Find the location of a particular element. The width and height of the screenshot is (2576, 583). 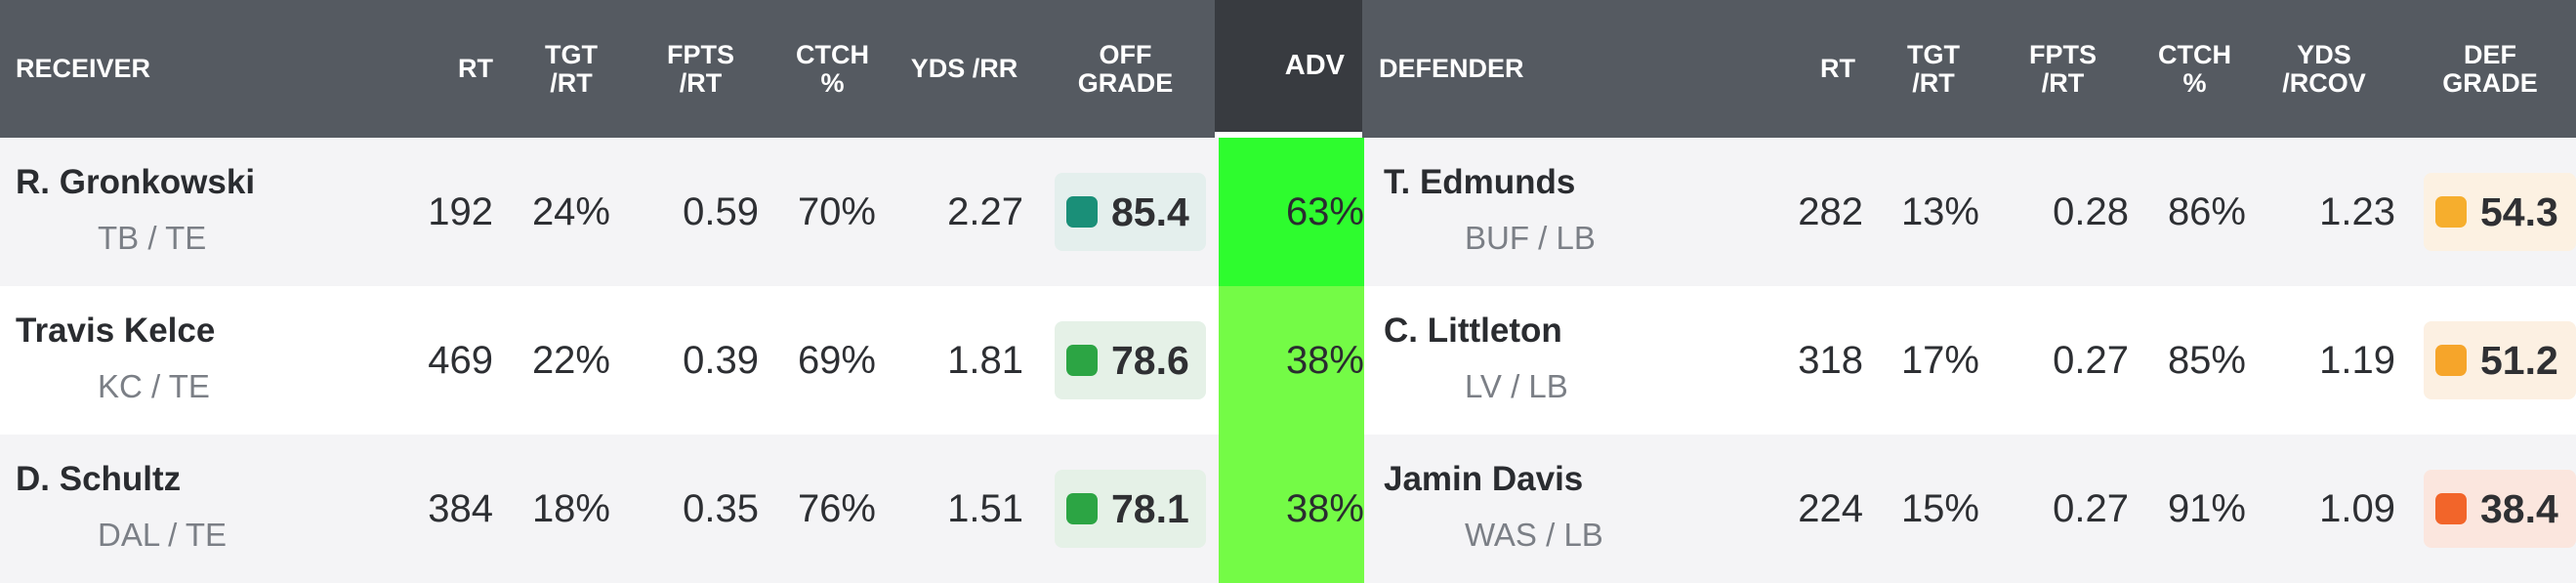

def-tgt-rt-value: 15% is located at coordinates (1939, 508).